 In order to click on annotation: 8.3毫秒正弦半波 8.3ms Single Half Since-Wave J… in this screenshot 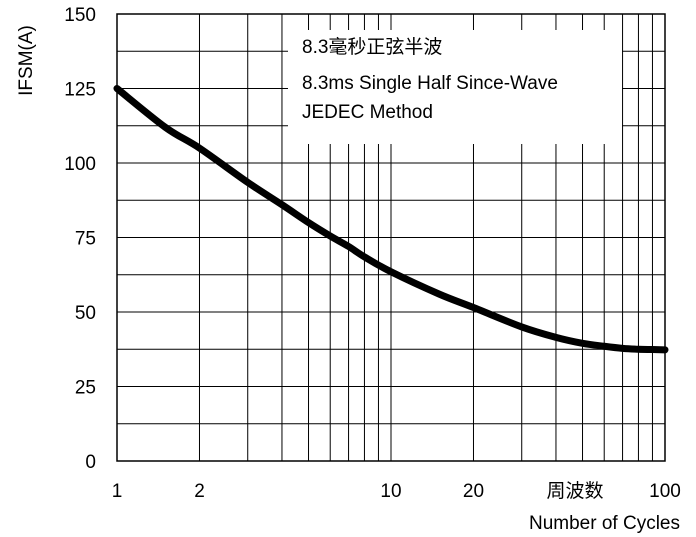, I will do `click(430, 79)`.